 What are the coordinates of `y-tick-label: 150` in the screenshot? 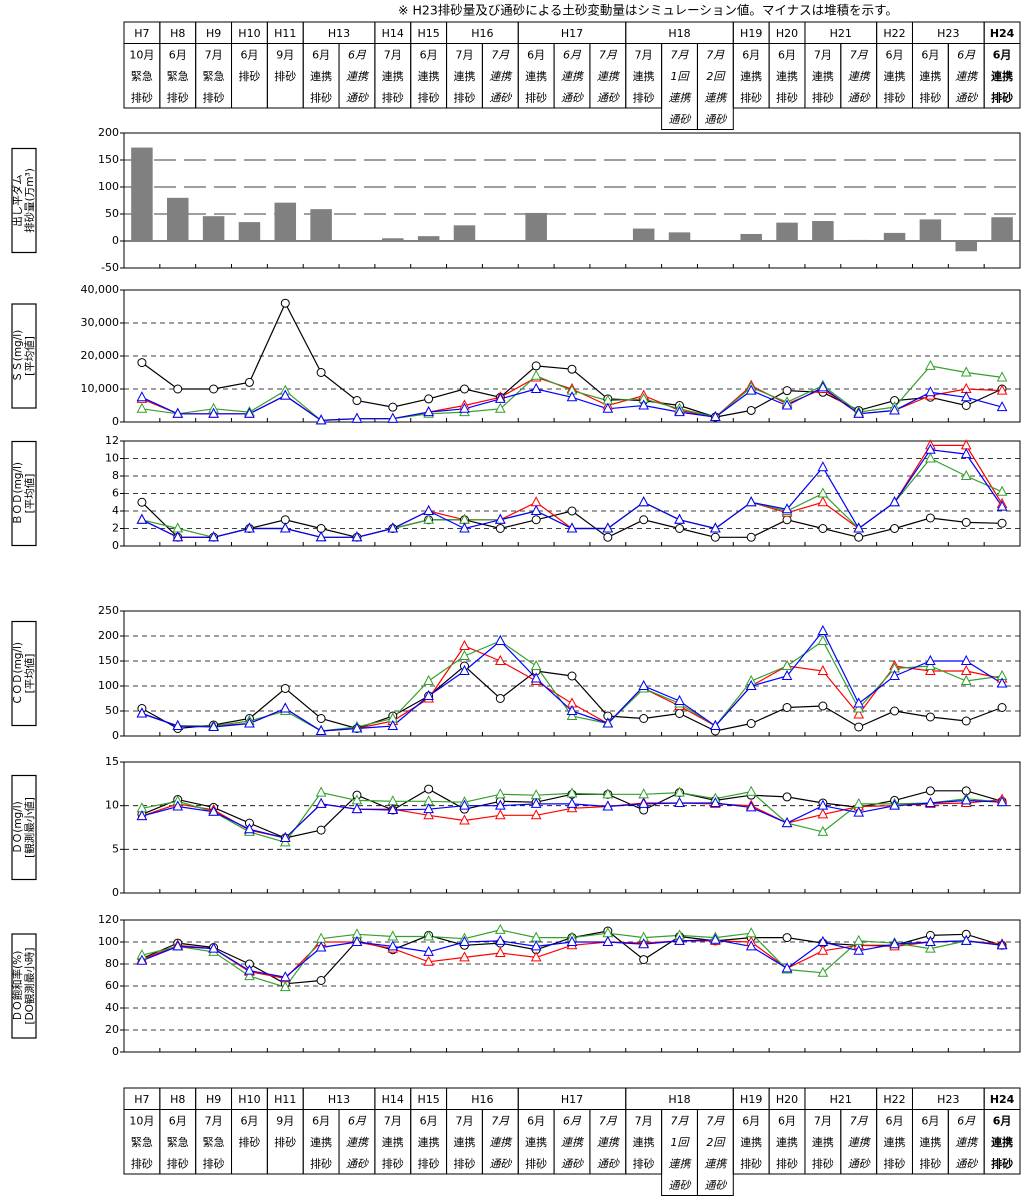 It's located at (108, 660).